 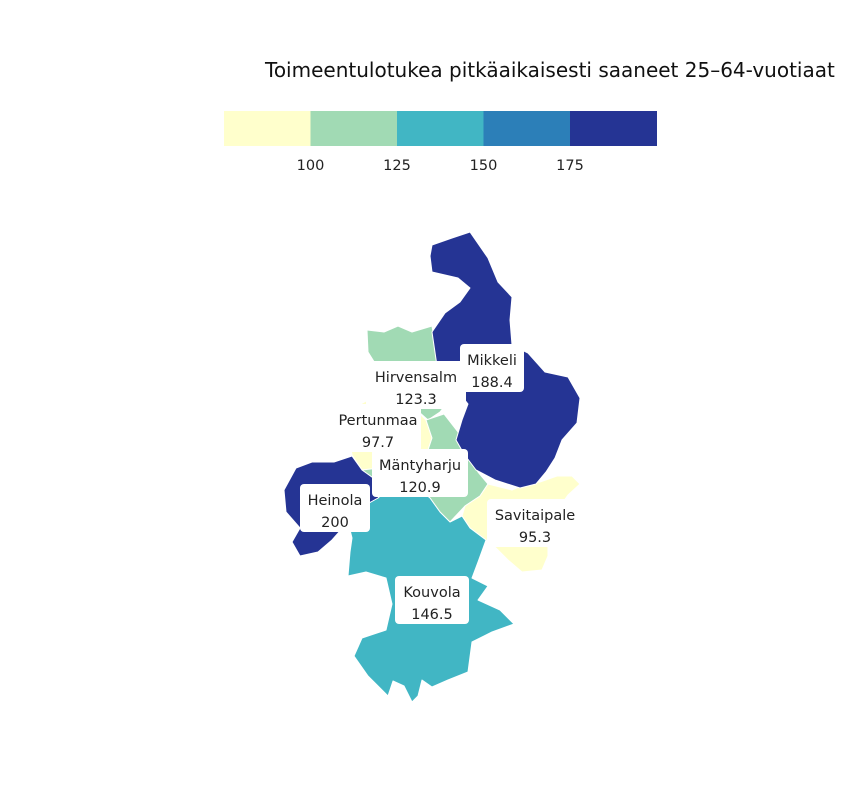 I want to click on region-name: Mäntyharju, so click(x=420, y=466).